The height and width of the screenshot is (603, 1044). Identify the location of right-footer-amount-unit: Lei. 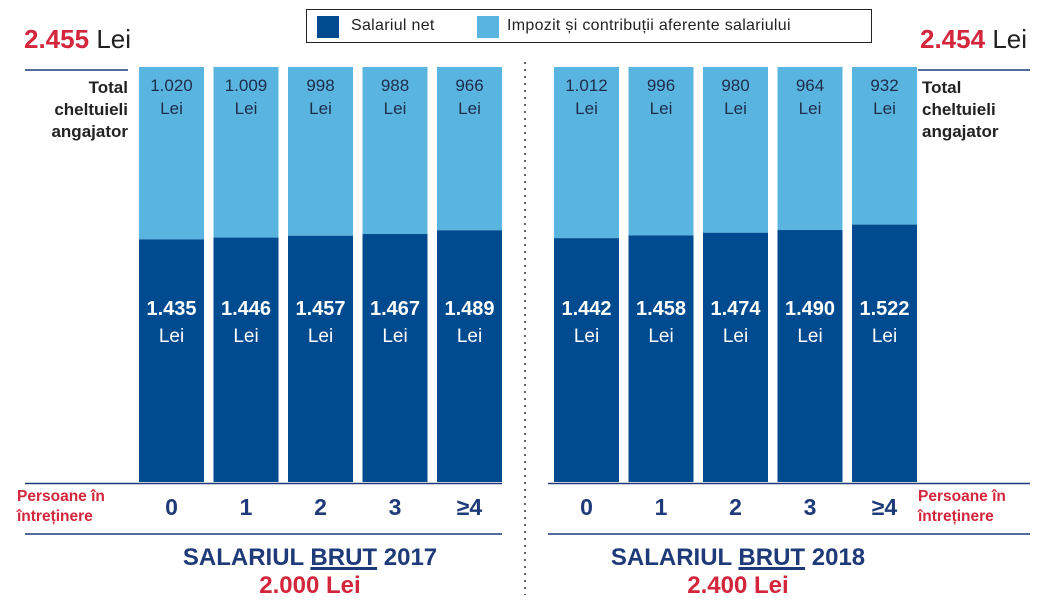
(771, 585).